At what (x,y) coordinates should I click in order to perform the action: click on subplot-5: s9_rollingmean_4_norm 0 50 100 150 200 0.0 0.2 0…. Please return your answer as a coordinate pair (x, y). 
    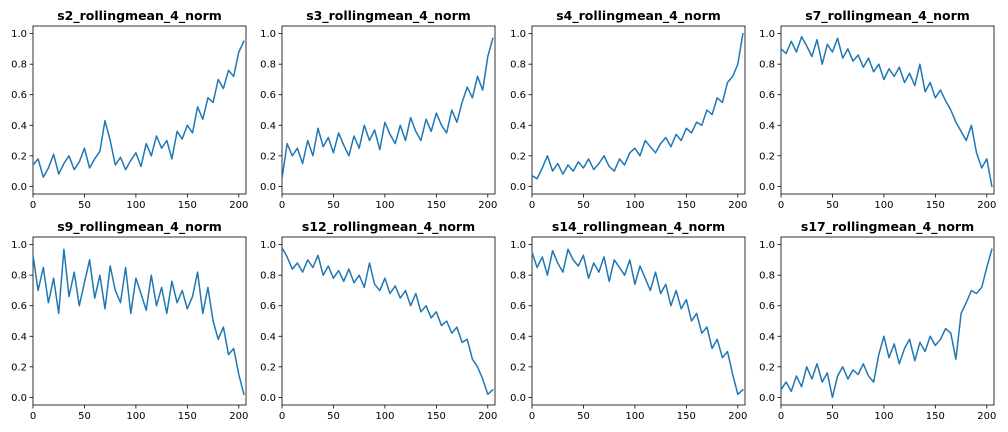
    Looking at the image, I should click on (129, 320).